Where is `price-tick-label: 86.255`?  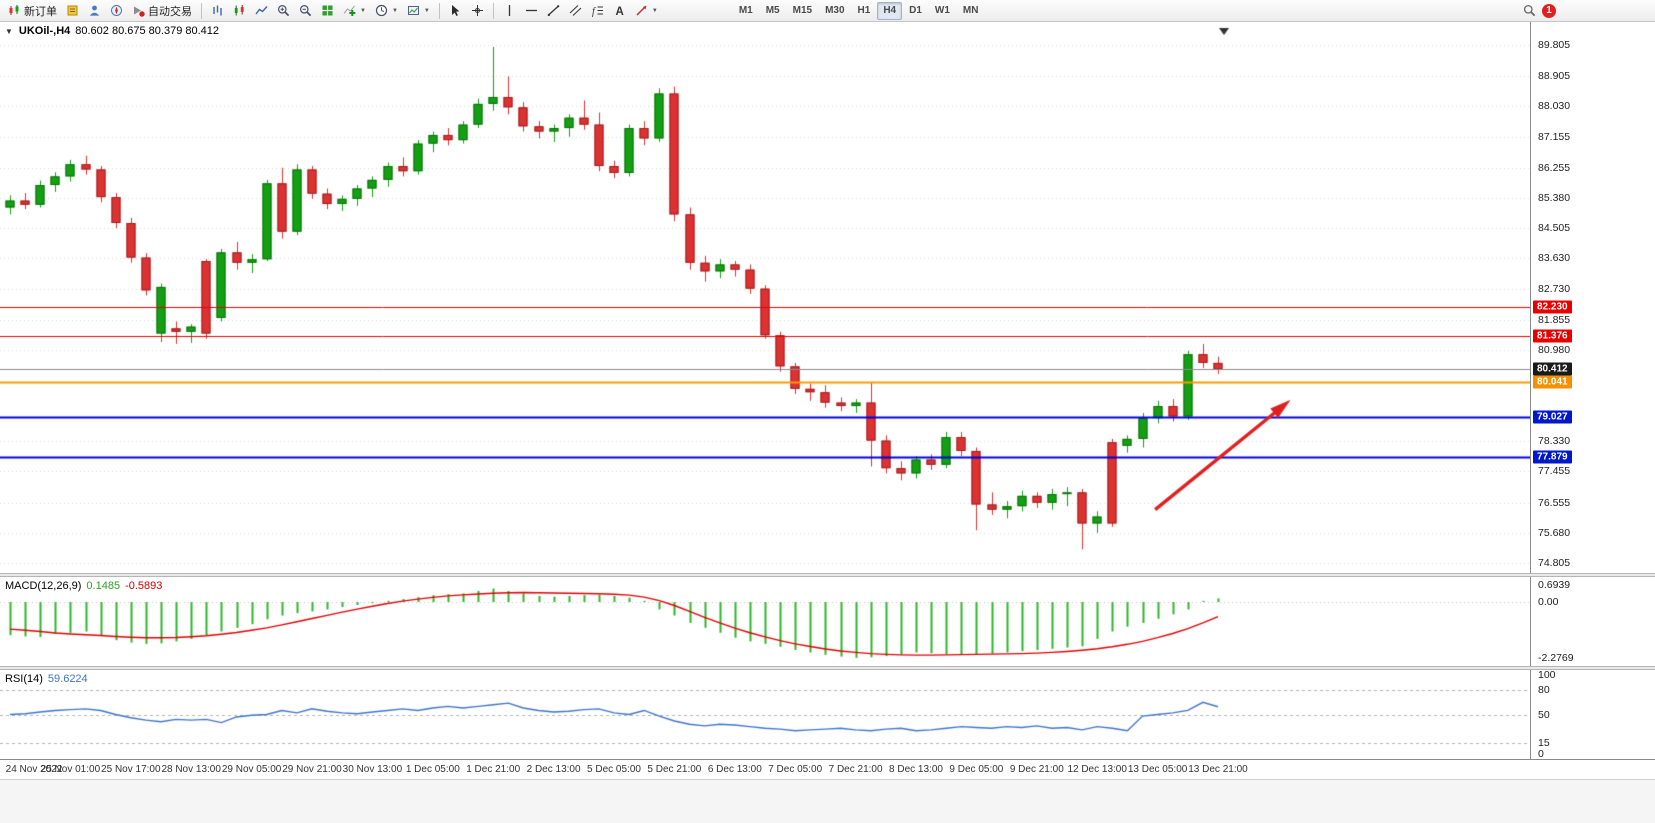 price-tick-label: 86.255 is located at coordinates (1554, 167).